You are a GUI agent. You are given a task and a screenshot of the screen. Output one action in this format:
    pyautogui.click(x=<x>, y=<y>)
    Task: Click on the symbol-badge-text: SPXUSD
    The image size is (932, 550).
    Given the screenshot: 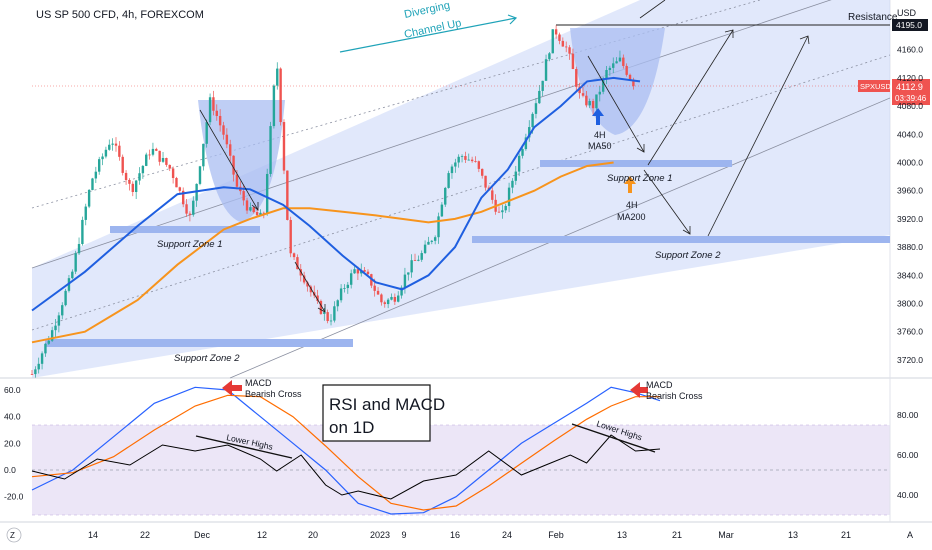 What is the action you would take?
    pyautogui.click(x=875, y=86)
    